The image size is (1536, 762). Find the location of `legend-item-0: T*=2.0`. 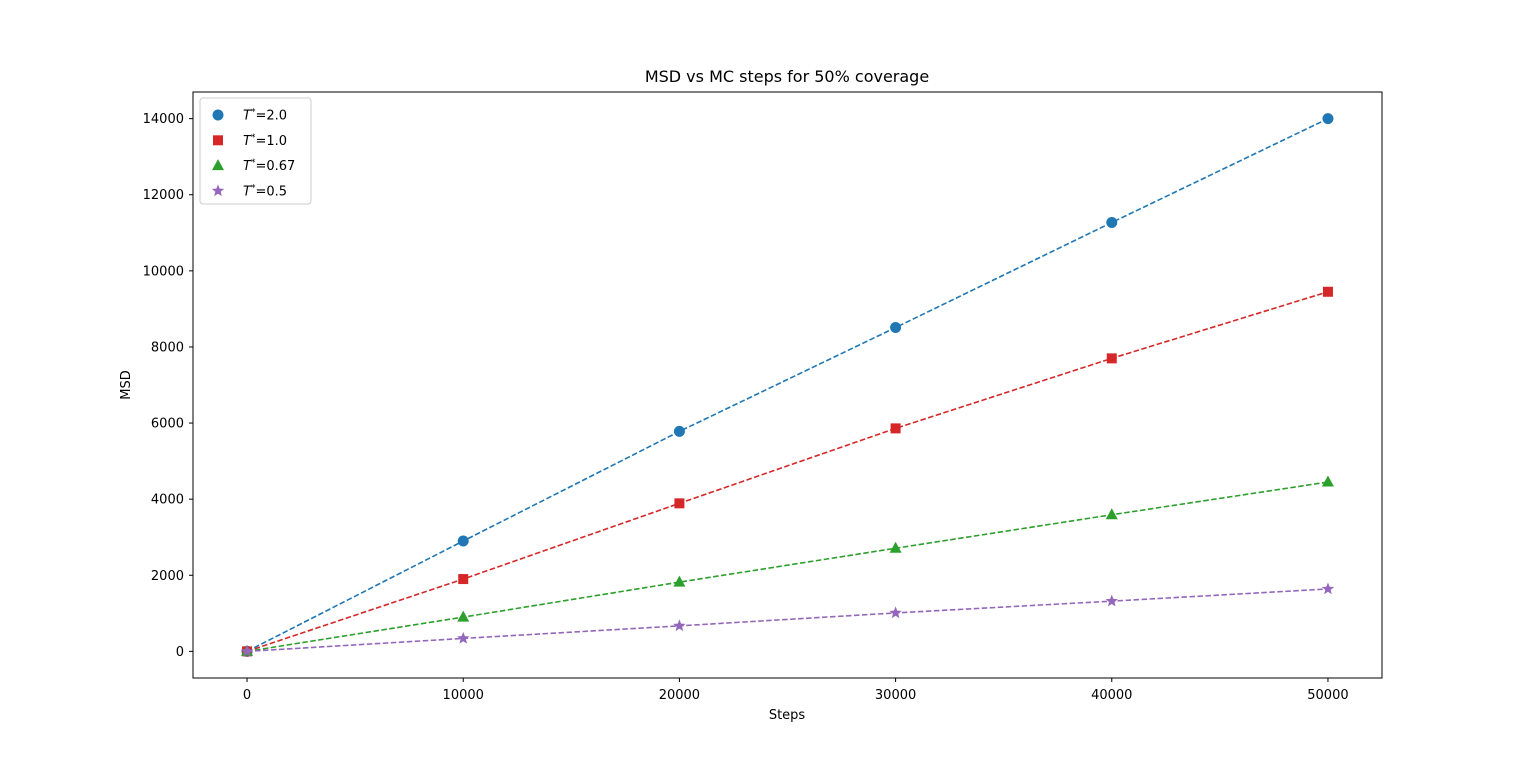

legend-item-0: T*=2.0 is located at coordinates (249, 116).